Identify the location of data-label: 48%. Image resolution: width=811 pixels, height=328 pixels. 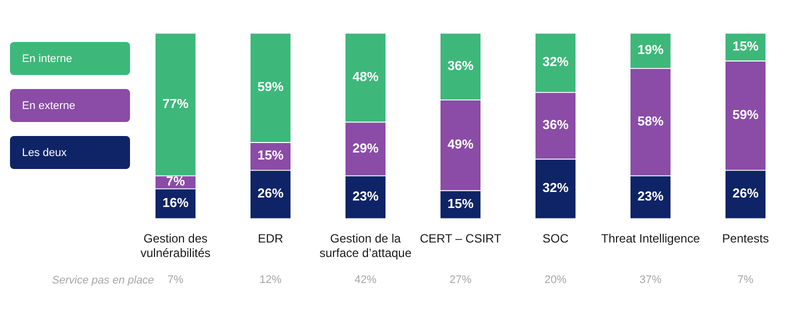
(365, 76).